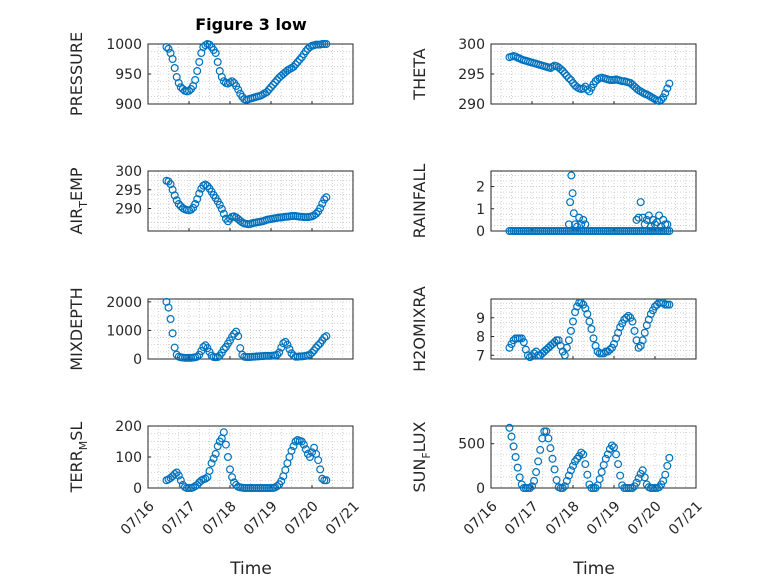 Image resolution: width=778 pixels, height=583 pixels. What do you see at coordinates (124, 303) in the screenshot?
I see `y-tick-label: 2000` at bounding box center [124, 303].